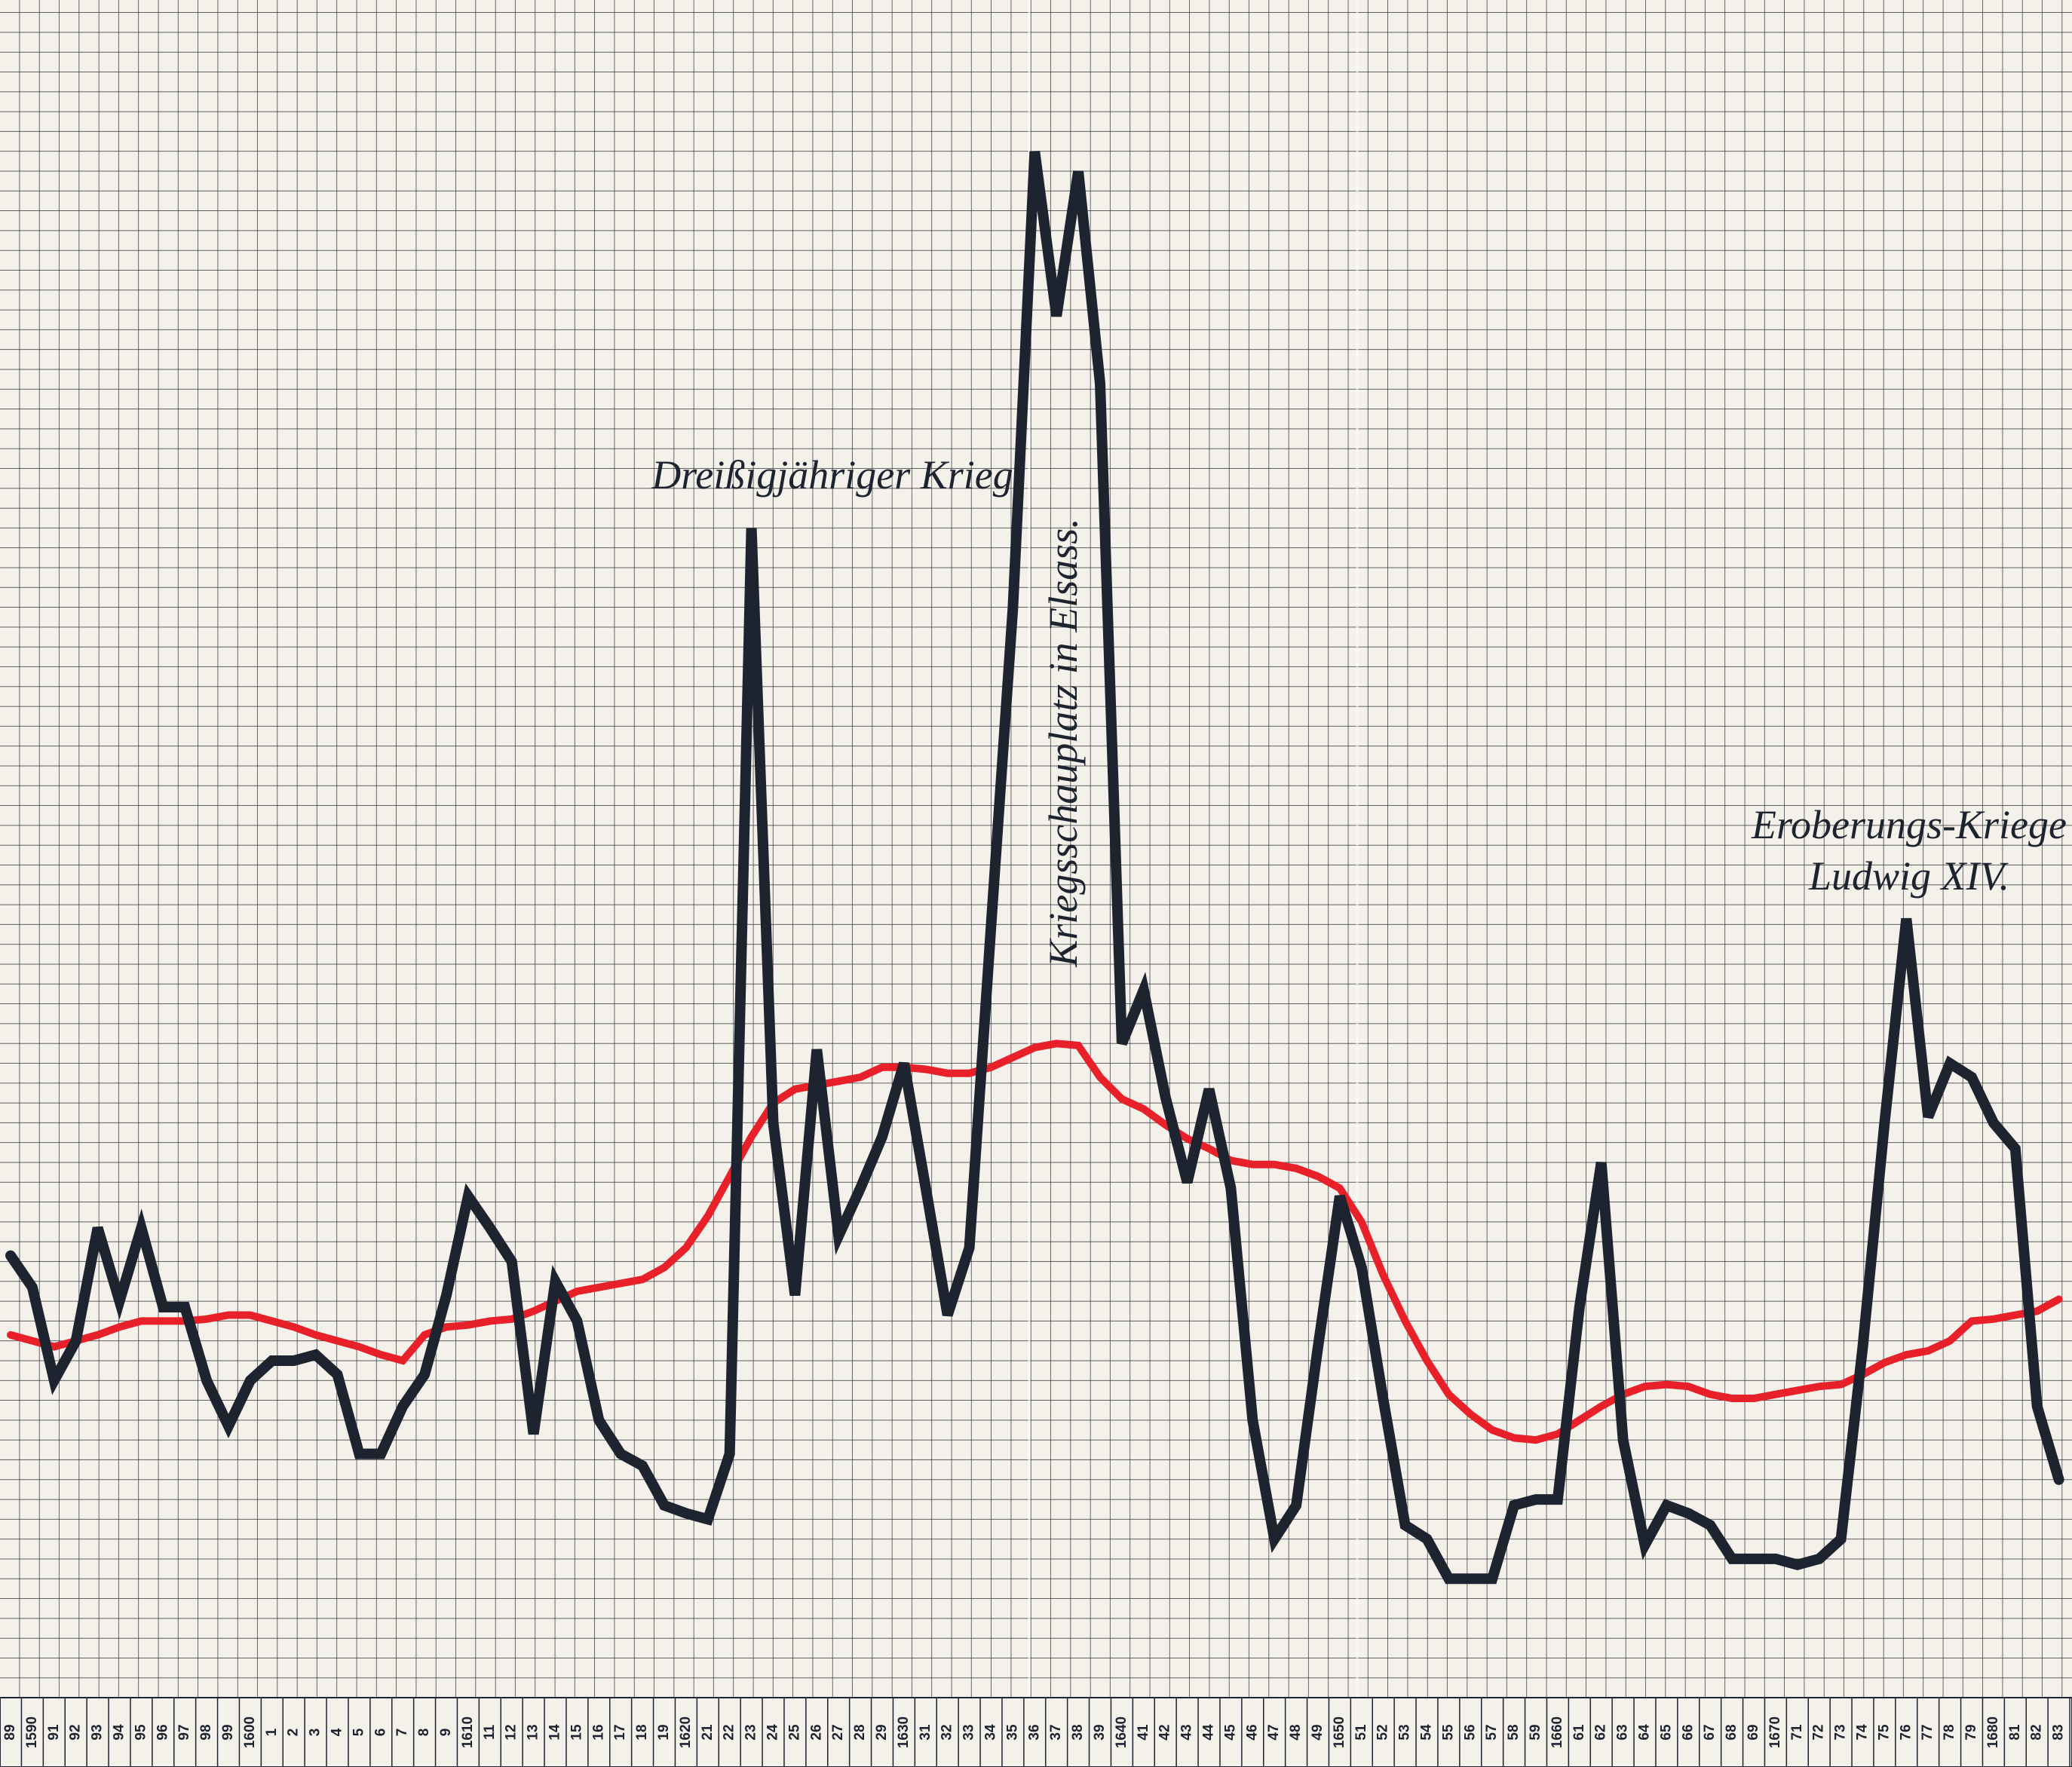 This screenshot has width=2072, height=1767. What do you see at coordinates (1100, 1732) in the screenshot?
I see `x-tick-label: 39` at bounding box center [1100, 1732].